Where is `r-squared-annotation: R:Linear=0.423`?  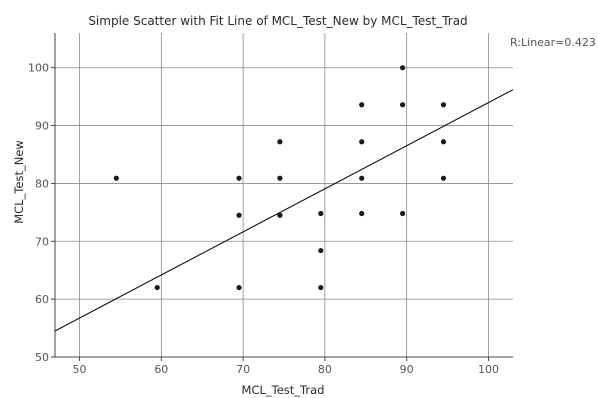
r-squared-annotation: R:Linear=0.423 is located at coordinates (553, 42).